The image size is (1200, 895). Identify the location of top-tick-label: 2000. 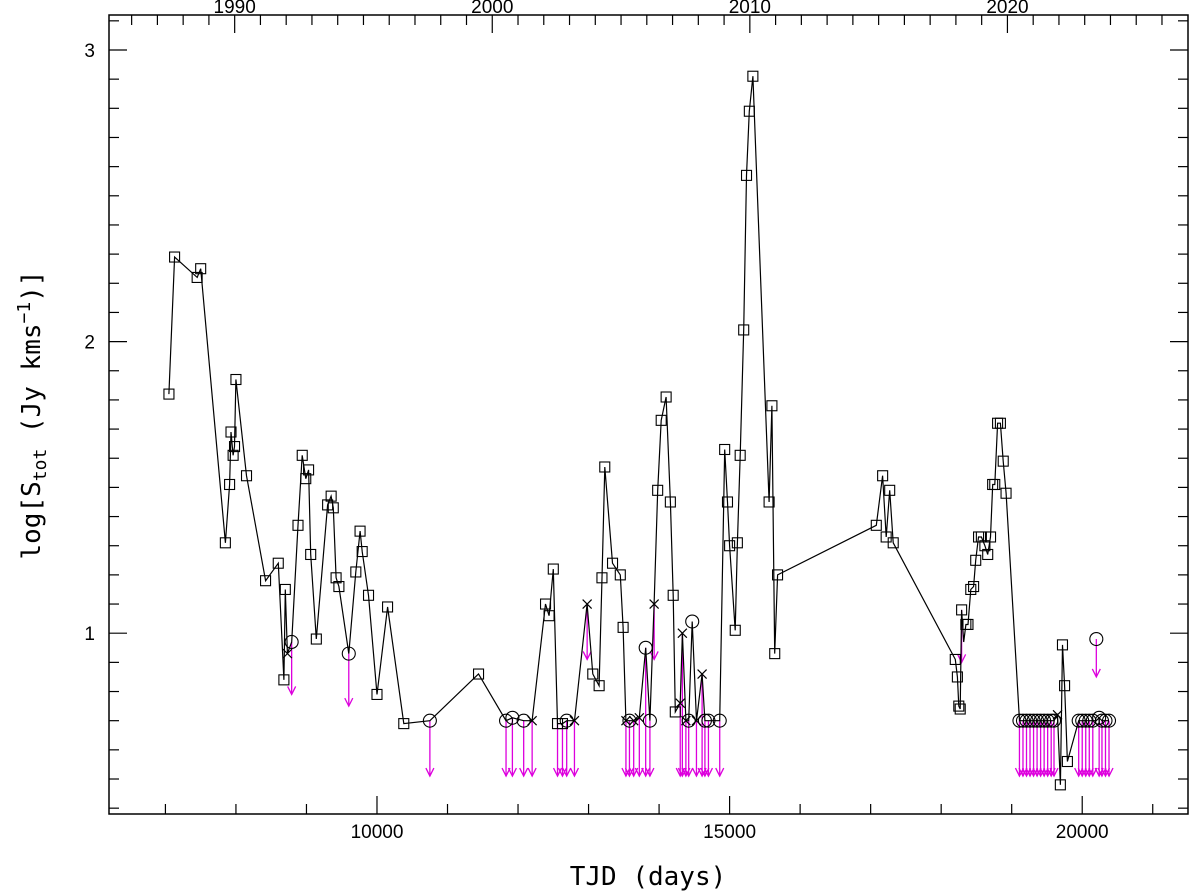
(492, 9).